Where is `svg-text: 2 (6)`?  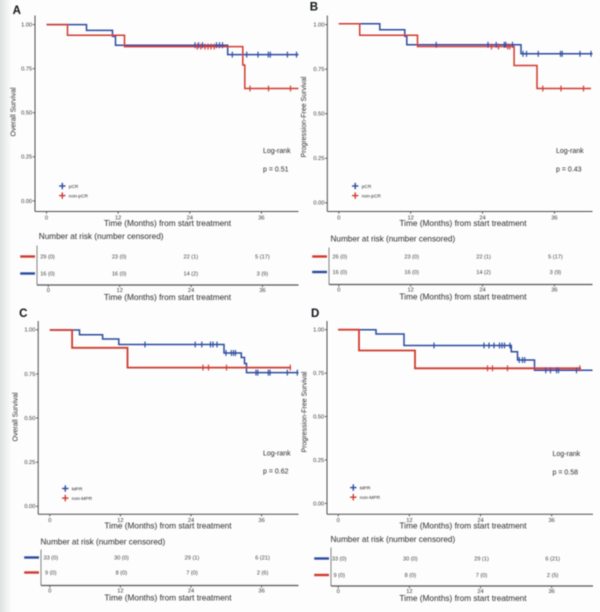
svg-text: 2 (6) is located at coordinates (263, 574).